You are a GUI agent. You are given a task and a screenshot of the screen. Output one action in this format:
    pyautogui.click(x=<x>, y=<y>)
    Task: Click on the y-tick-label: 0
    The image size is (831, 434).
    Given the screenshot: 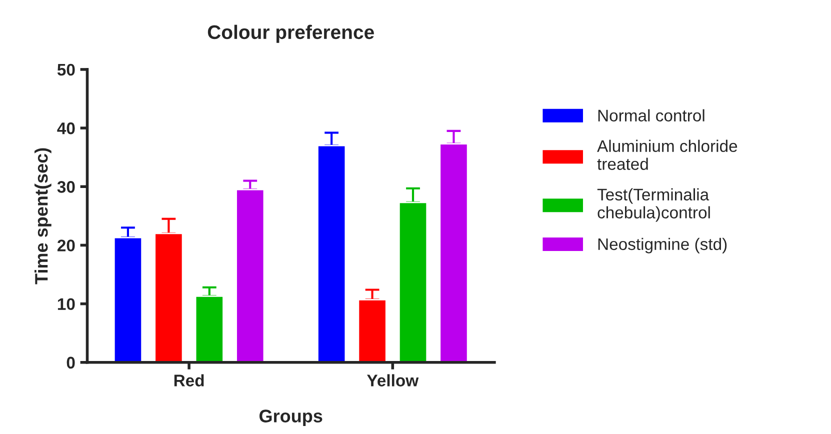 What is the action you would take?
    pyautogui.click(x=70, y=362)
    